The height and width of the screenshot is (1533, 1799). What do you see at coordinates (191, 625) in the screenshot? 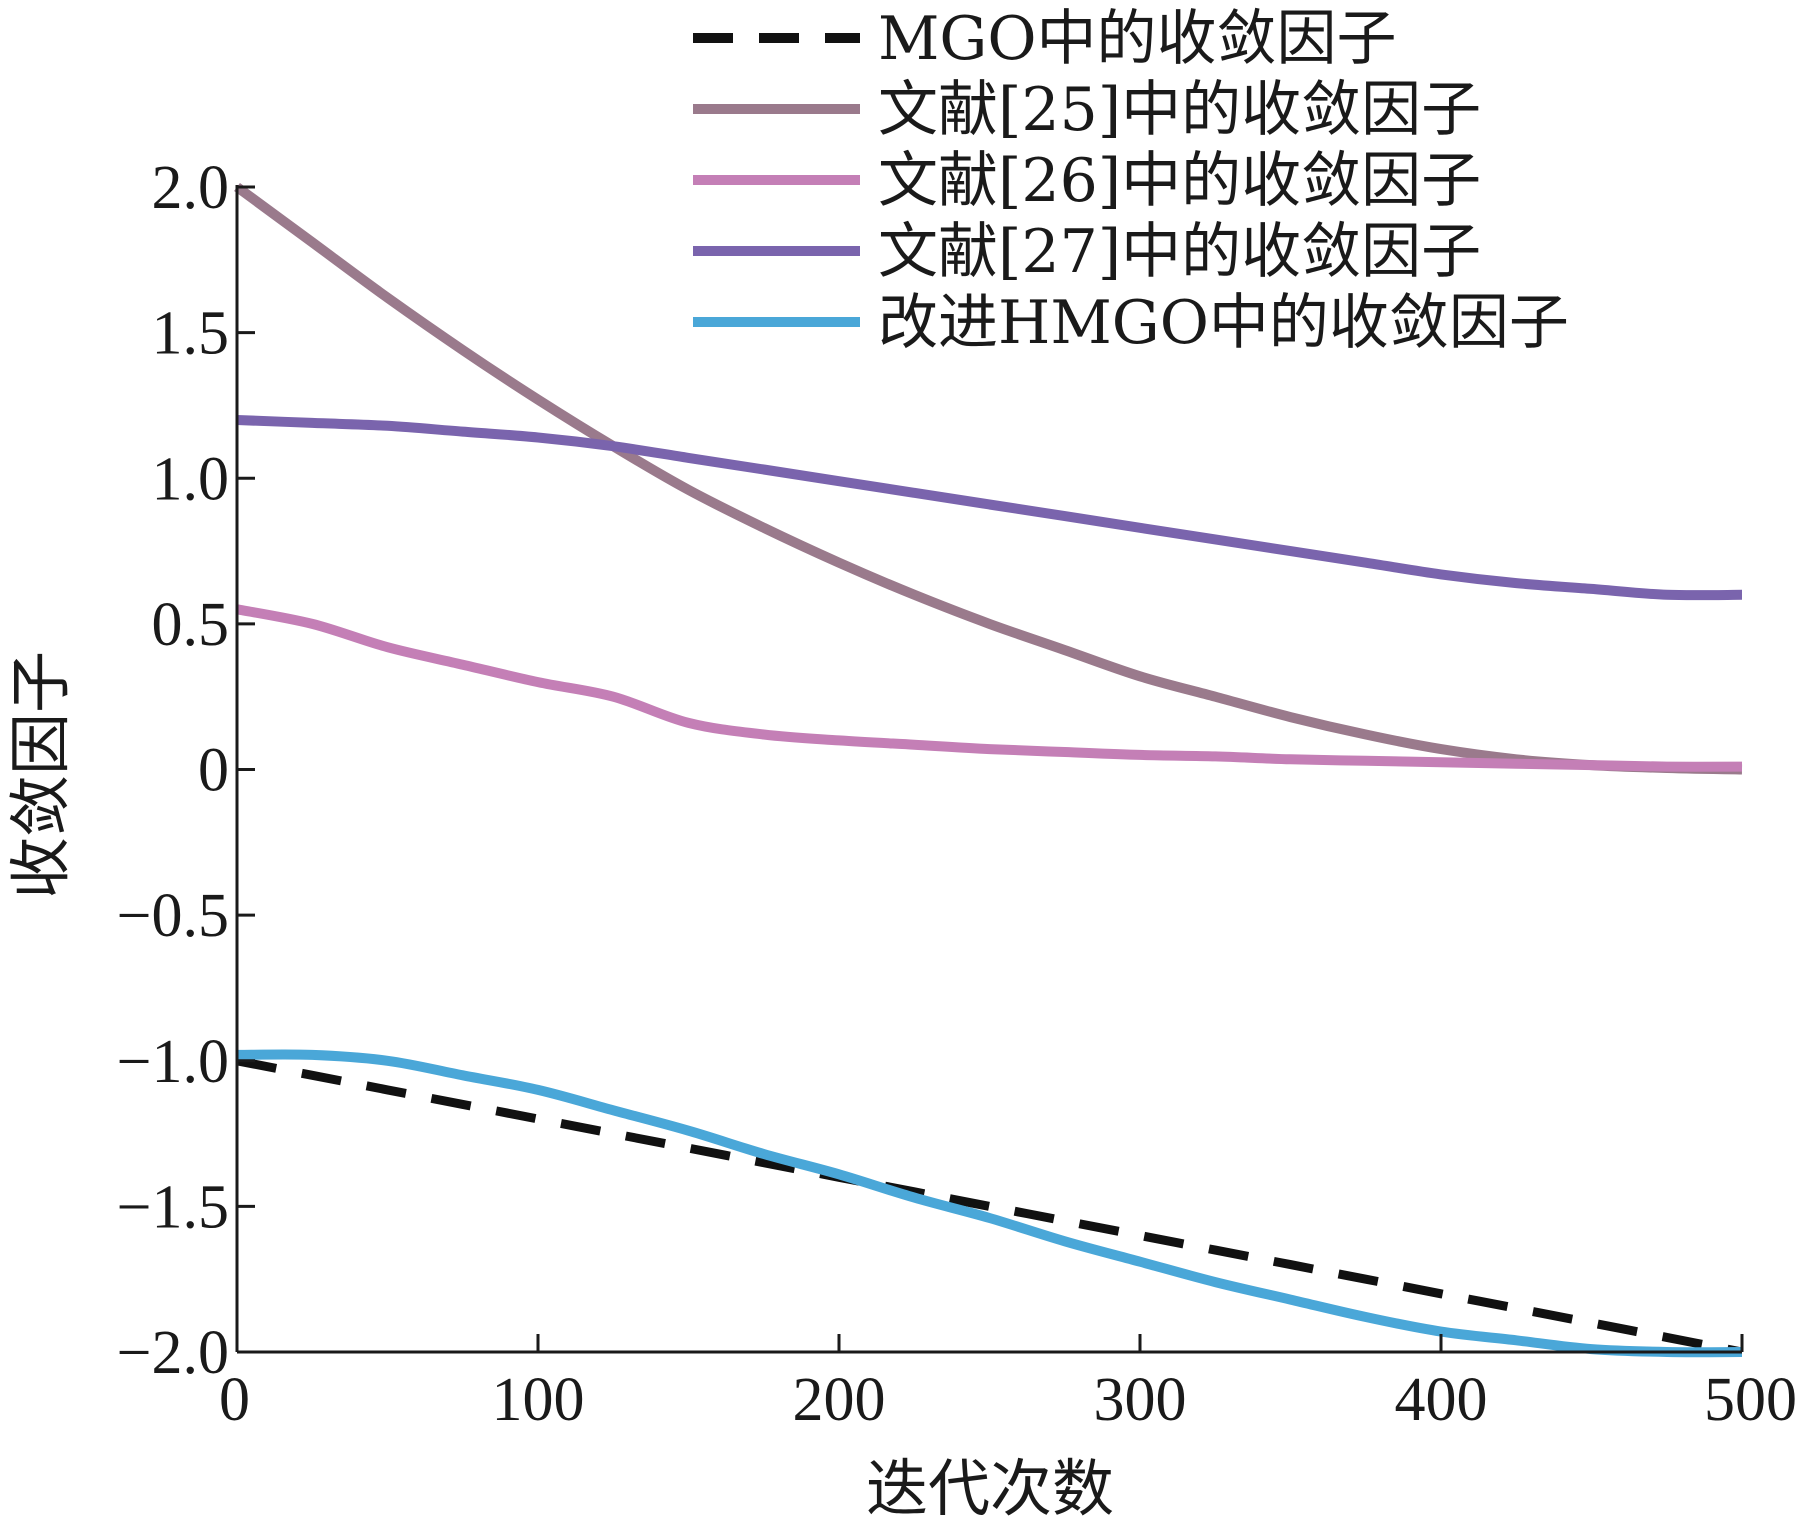
I see `y-tick-label: 0.5` at bounding box center [191, 625].